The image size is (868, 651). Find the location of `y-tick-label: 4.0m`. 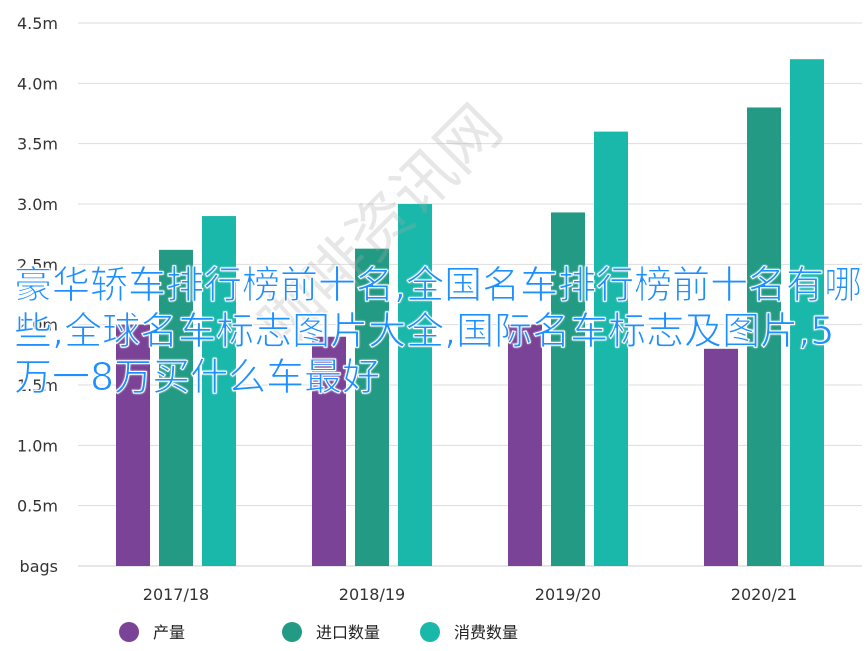

y-tick-label: 4.0m is located at coordinates (37, 83).